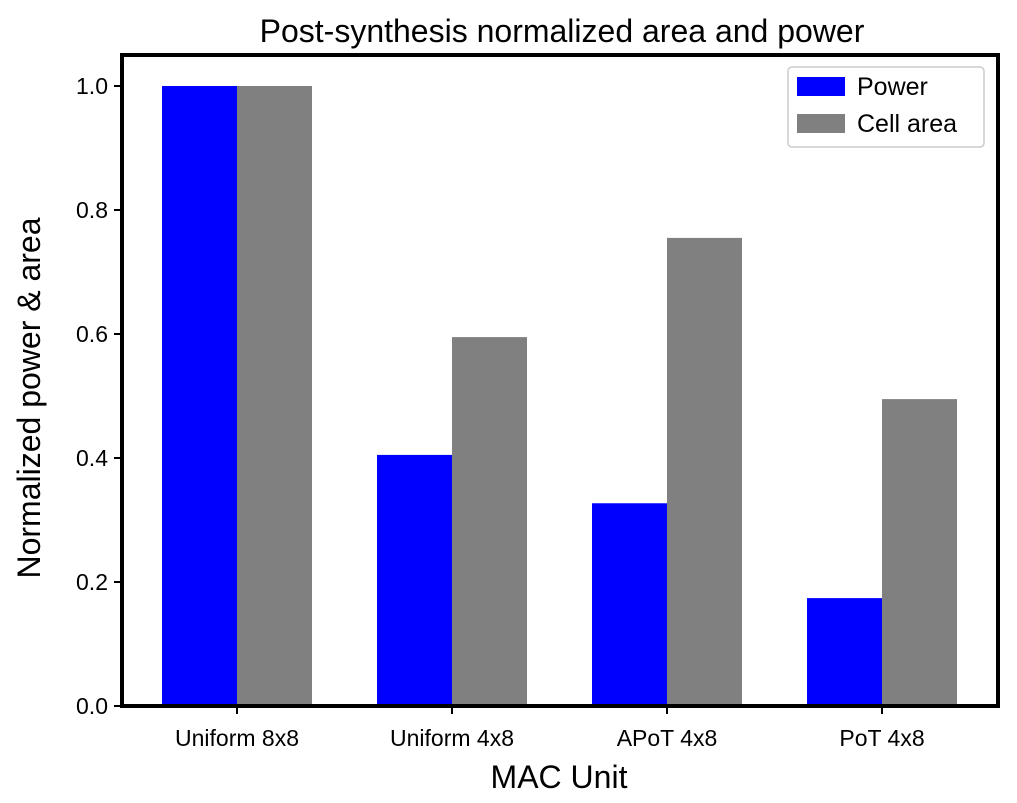  I want to click on legend-swatch-power, so click(821, 86).